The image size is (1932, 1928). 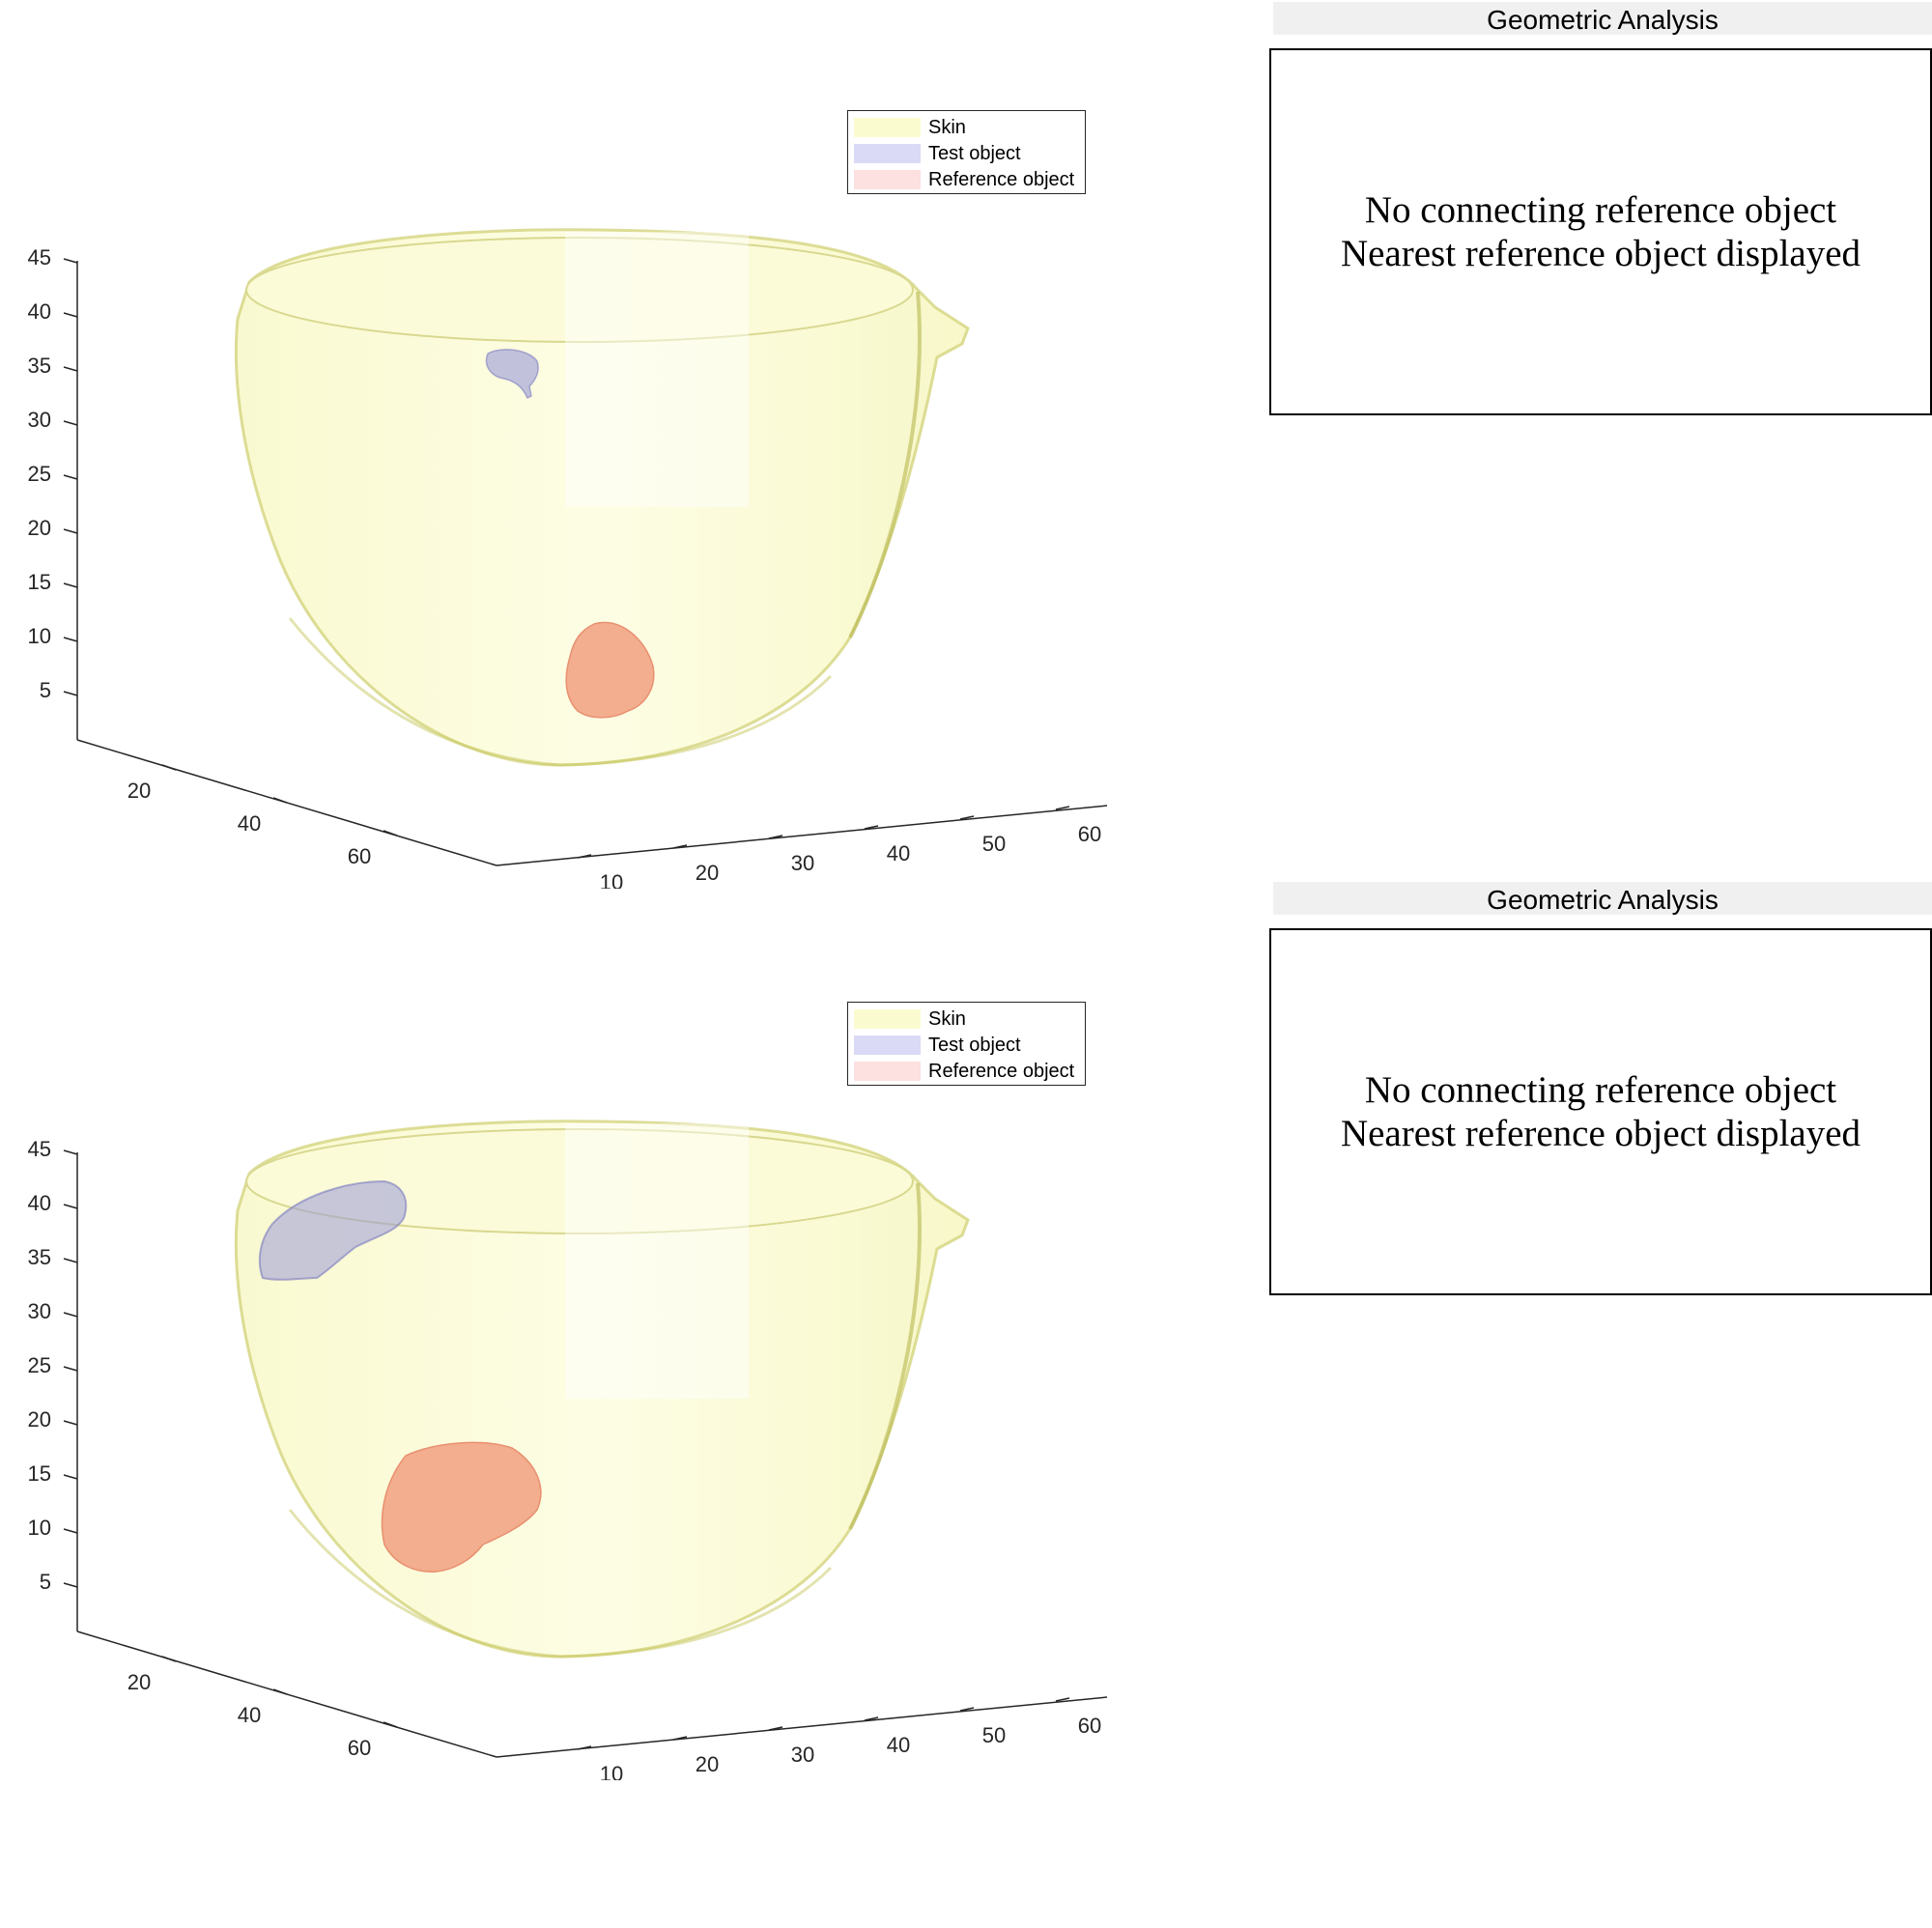 What do you see at coordinates (602, 497) in the screenshot?
I see `skin-surface` at bounding box center [602, 497].